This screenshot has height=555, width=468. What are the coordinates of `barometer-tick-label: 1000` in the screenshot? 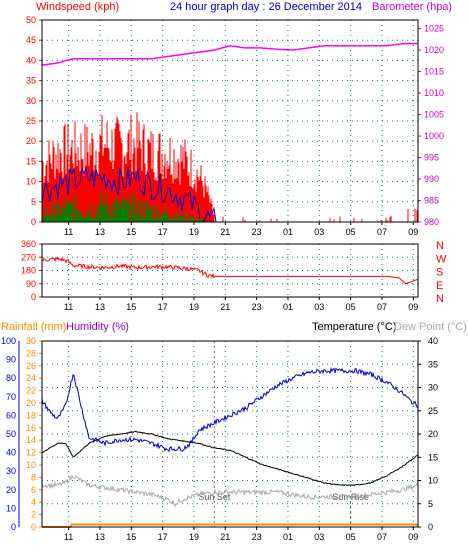 It's located at (434, 136).